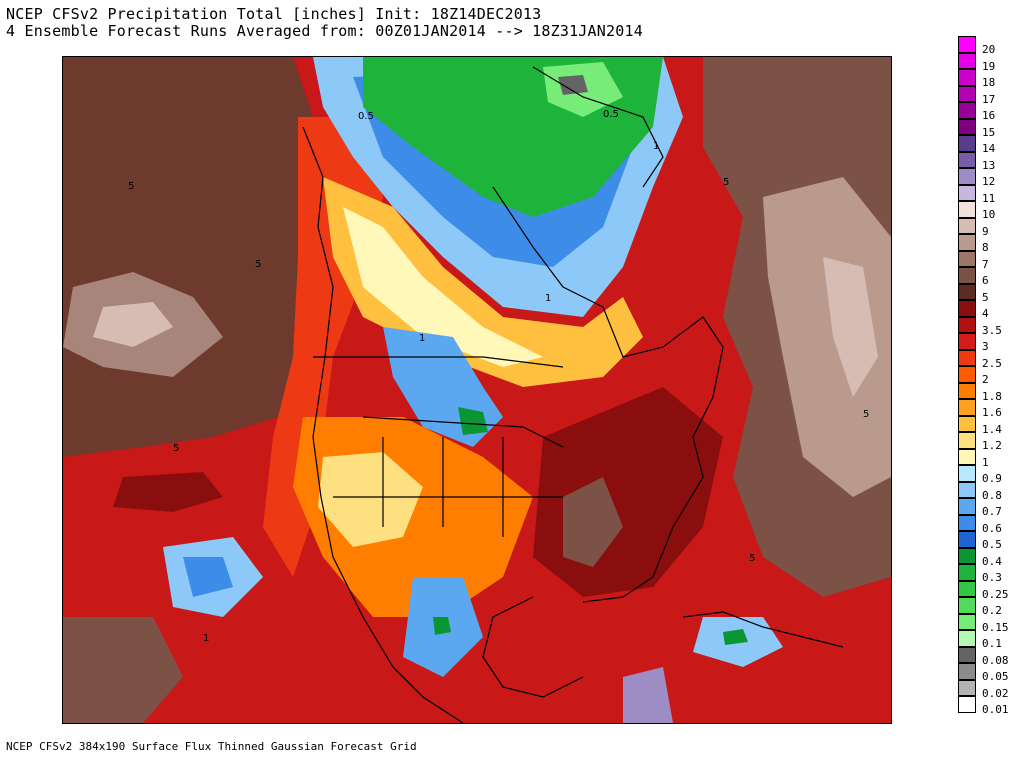  I want to click on central-us-yellow, so click(370, 499).